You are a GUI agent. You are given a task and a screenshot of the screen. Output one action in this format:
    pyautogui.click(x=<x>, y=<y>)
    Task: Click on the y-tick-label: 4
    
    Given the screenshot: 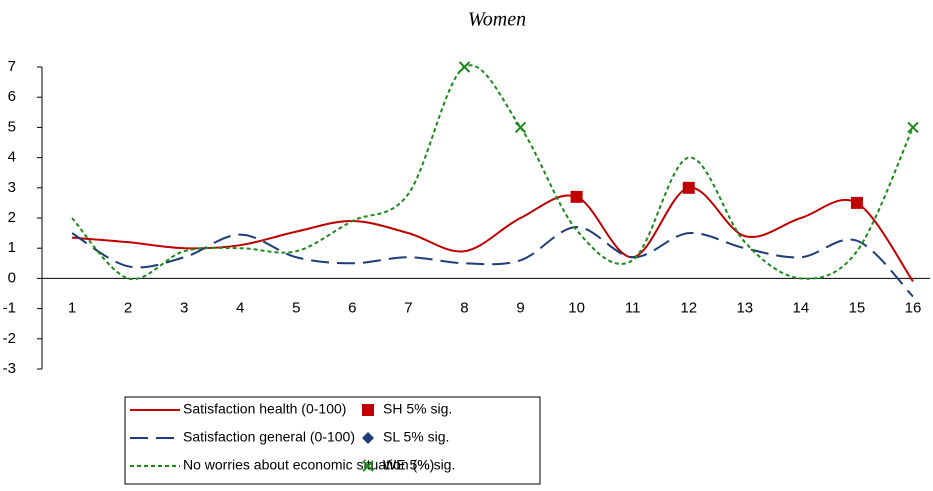 What is the action you would take?
    pyautogui.click(x=12, y=157)
    